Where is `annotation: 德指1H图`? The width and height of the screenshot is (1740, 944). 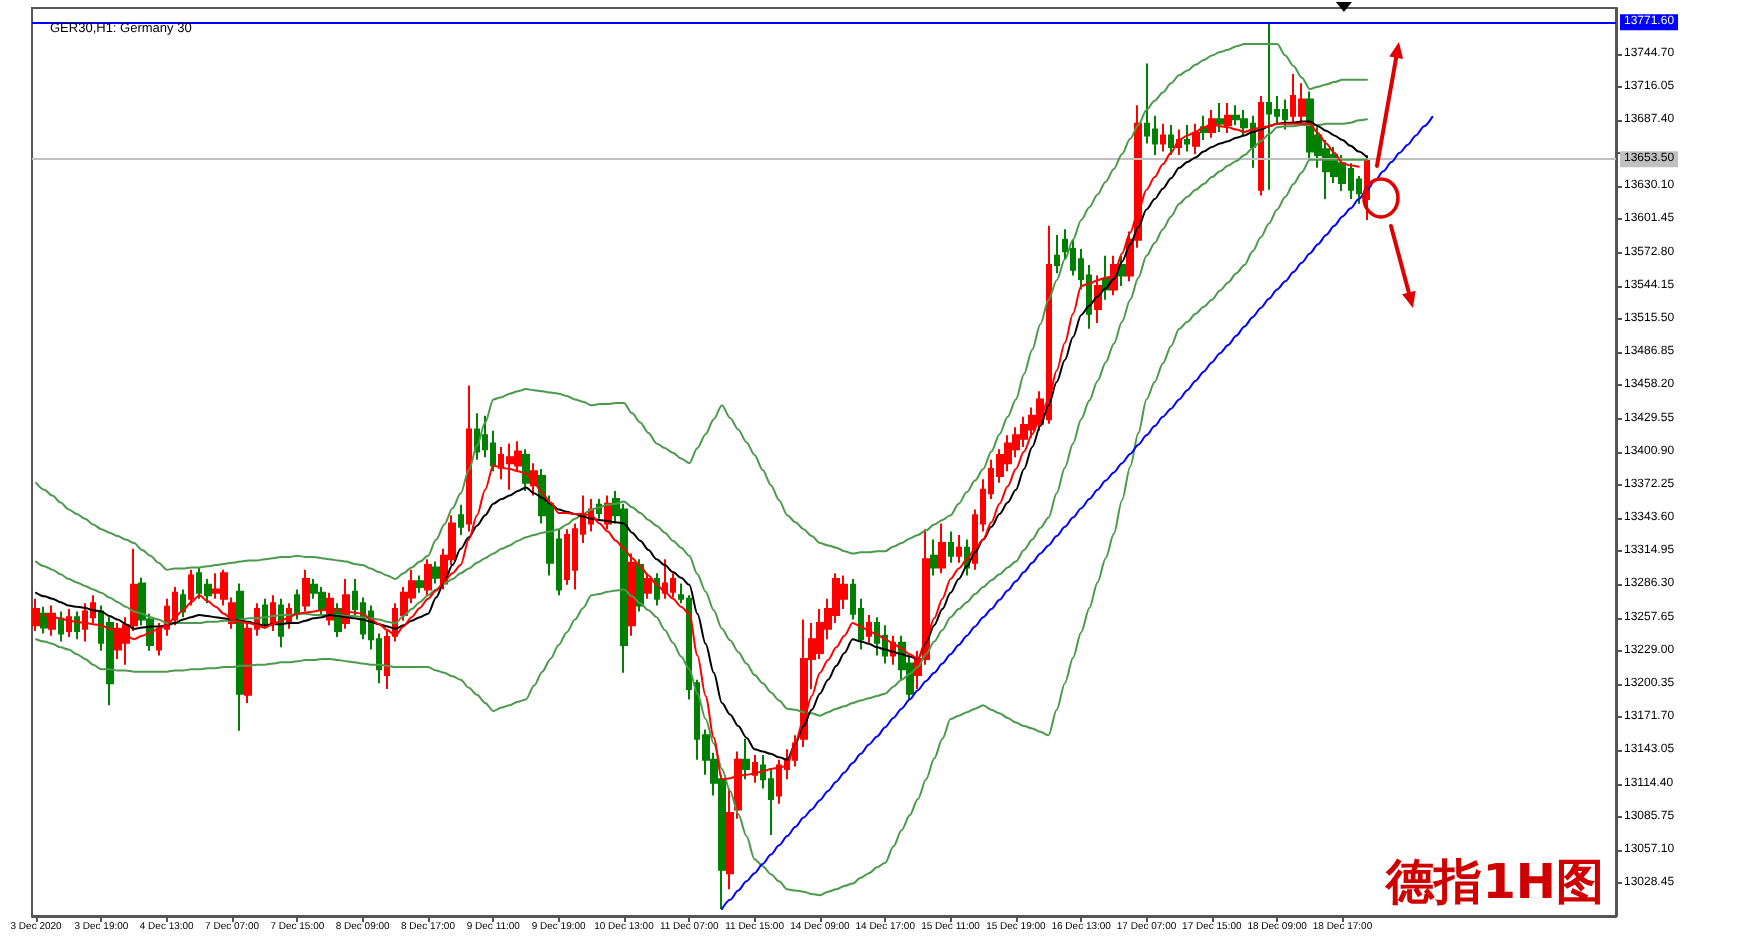
annotation: 德指1H图 is located at coordinates (1494, 882).